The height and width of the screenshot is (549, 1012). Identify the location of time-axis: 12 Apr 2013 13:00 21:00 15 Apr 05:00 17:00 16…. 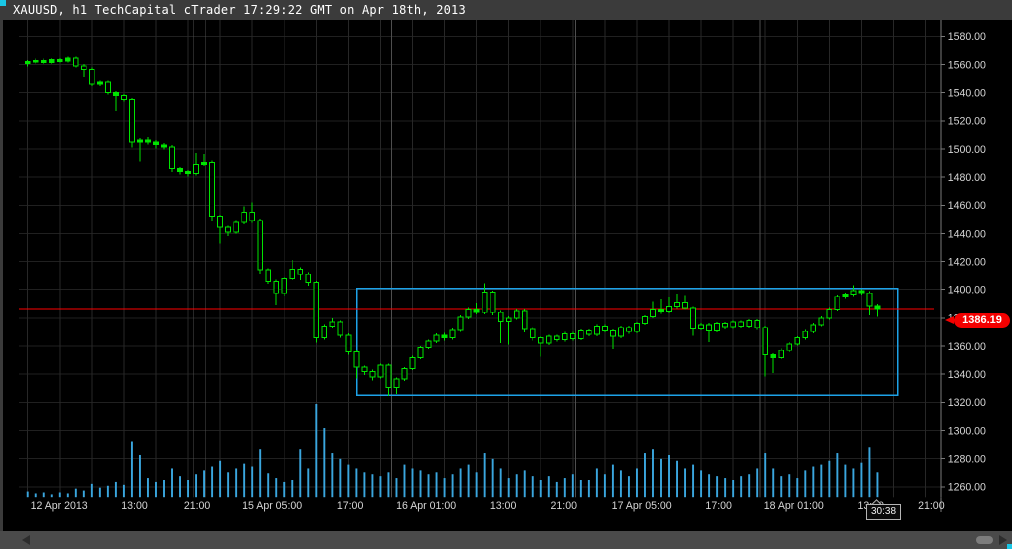
(506, 504).